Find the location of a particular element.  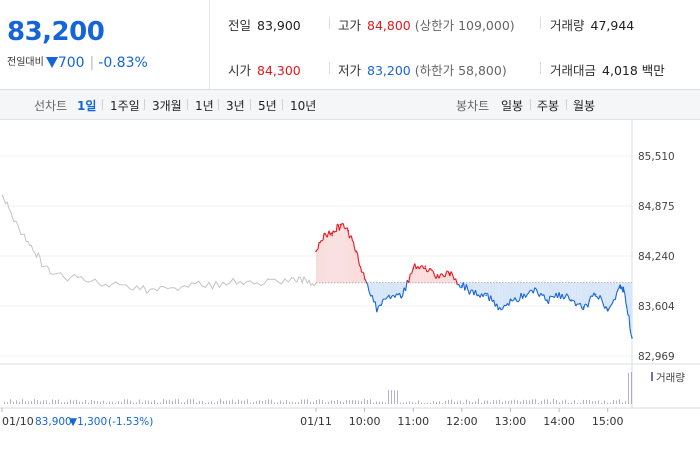

tab-daily-candle: 일봉 is located at coordinates (512, 106).